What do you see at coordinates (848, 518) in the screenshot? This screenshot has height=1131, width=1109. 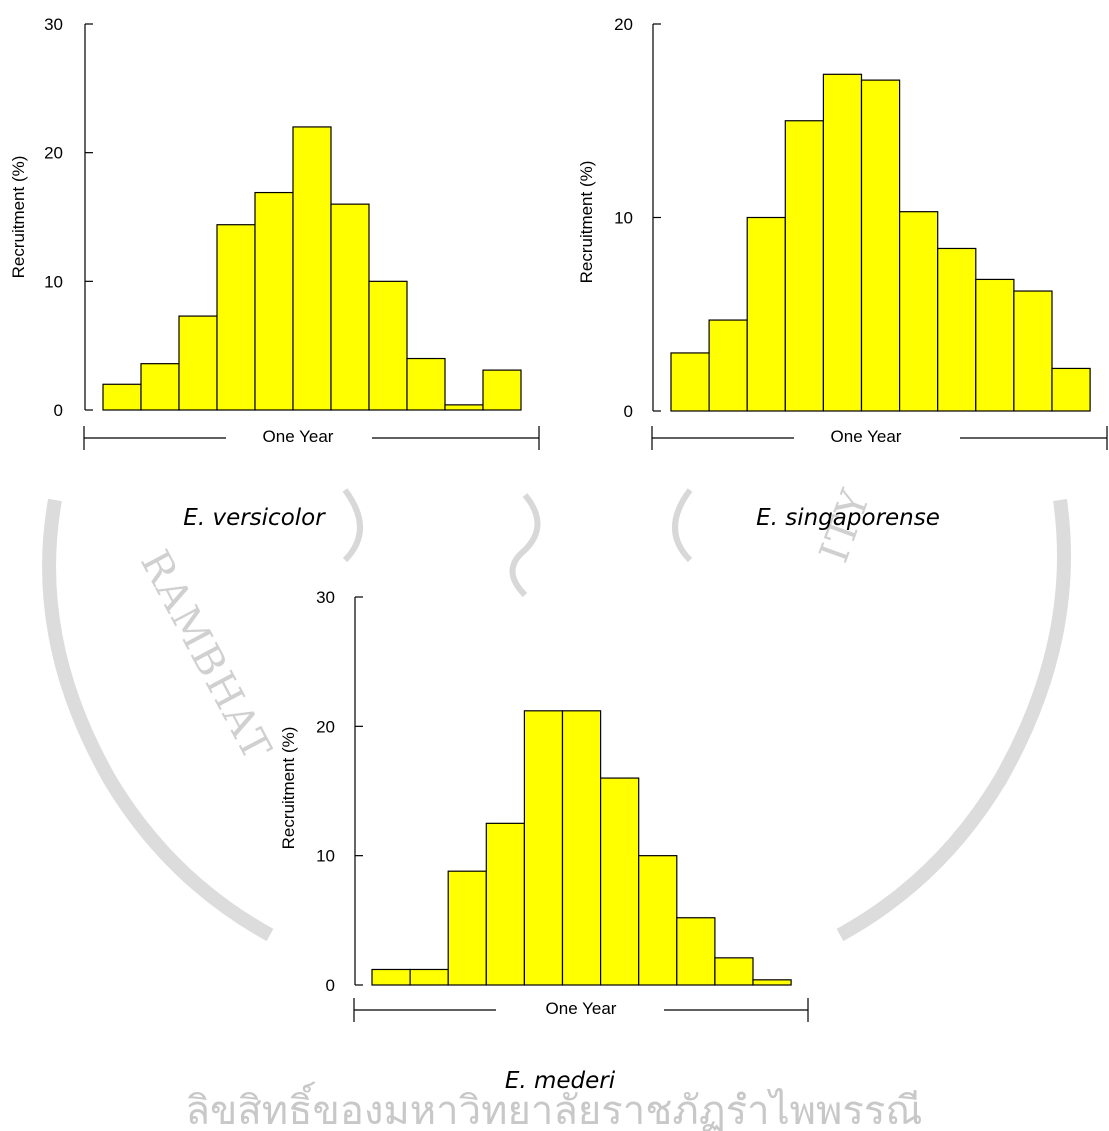 I see `species-label: E. singaporense` at bounding box center [848, 518].